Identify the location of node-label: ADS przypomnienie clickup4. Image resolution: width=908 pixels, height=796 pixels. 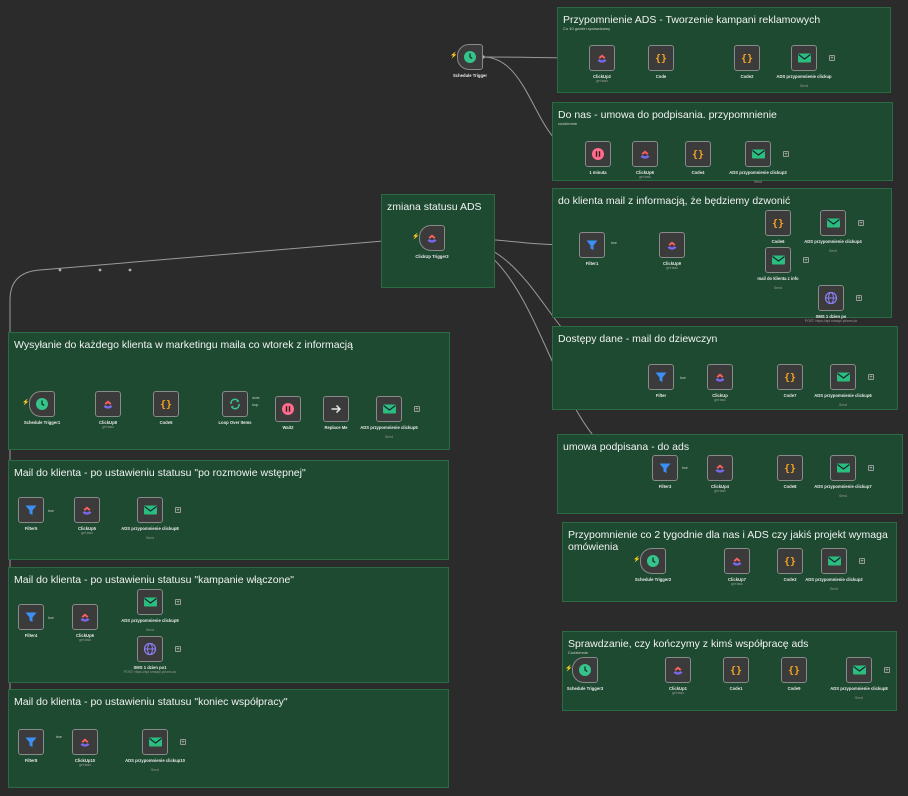
(833, 241).